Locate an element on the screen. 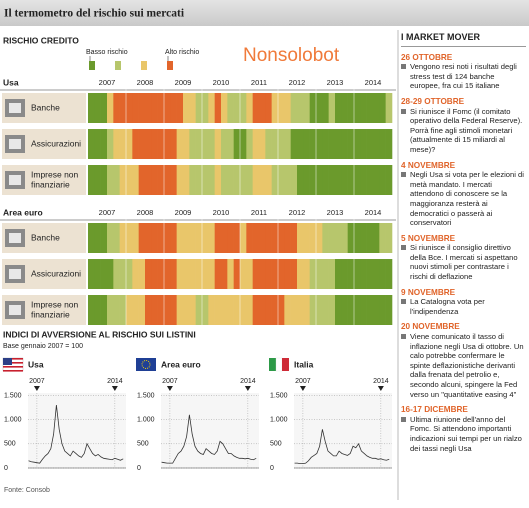 The height and width of the screenshot is (508, 529). y-tick-label: 0 is located at coordinates (6, 468).